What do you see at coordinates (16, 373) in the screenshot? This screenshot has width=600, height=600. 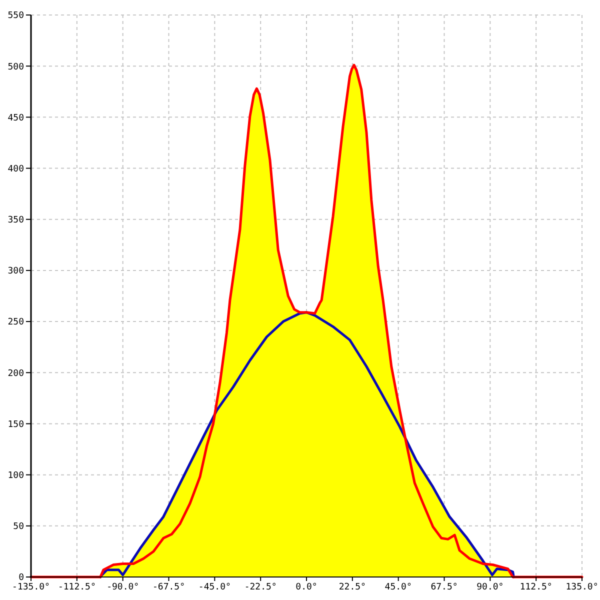 I see `y-tick-label: 200` at bounding box center [16, 373].